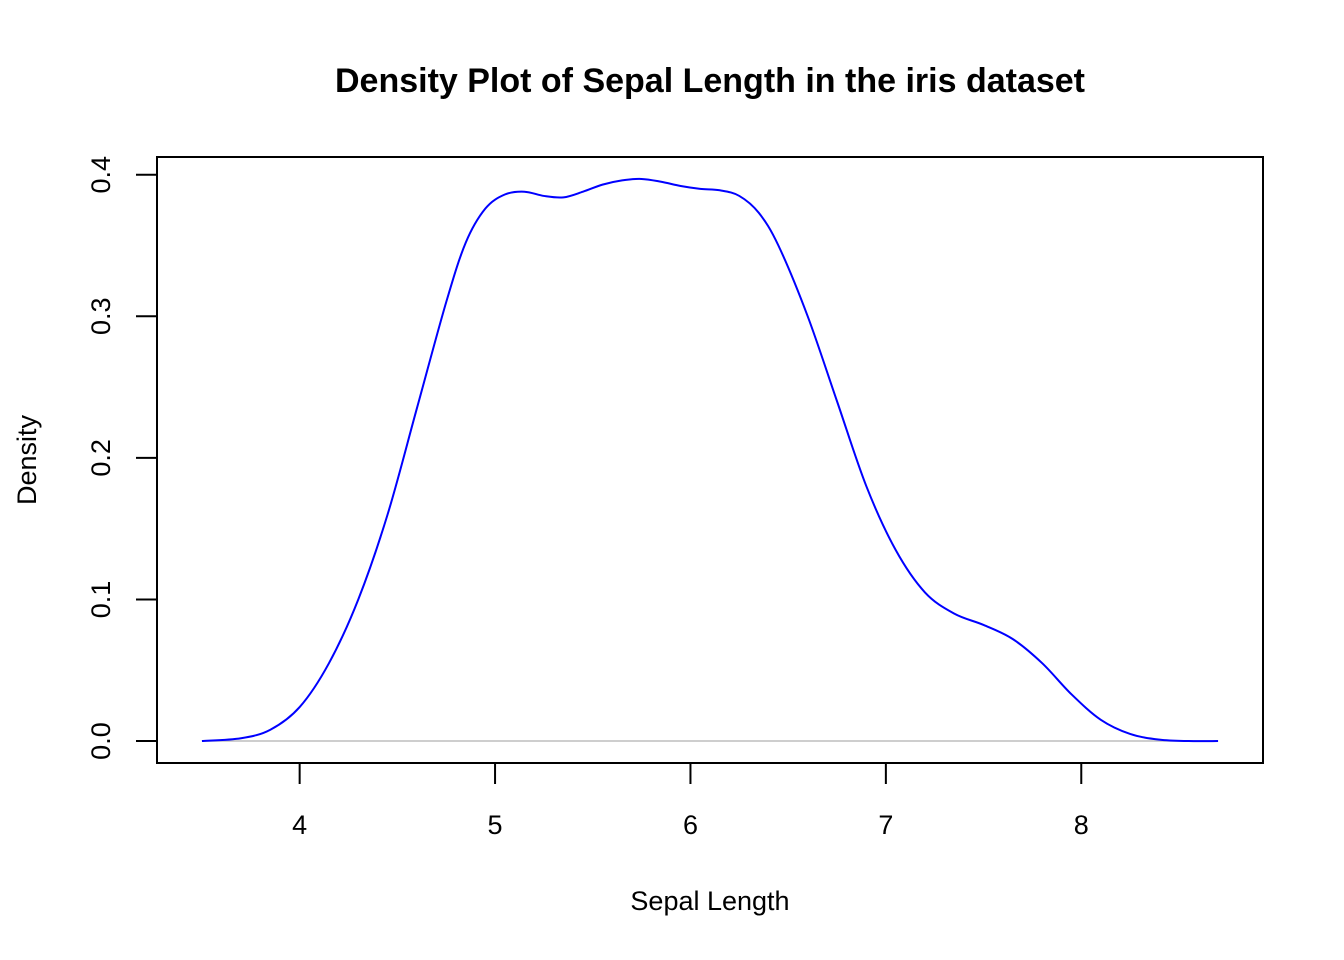  I want to click on x-tick-label: 8, so click(1081, 825).